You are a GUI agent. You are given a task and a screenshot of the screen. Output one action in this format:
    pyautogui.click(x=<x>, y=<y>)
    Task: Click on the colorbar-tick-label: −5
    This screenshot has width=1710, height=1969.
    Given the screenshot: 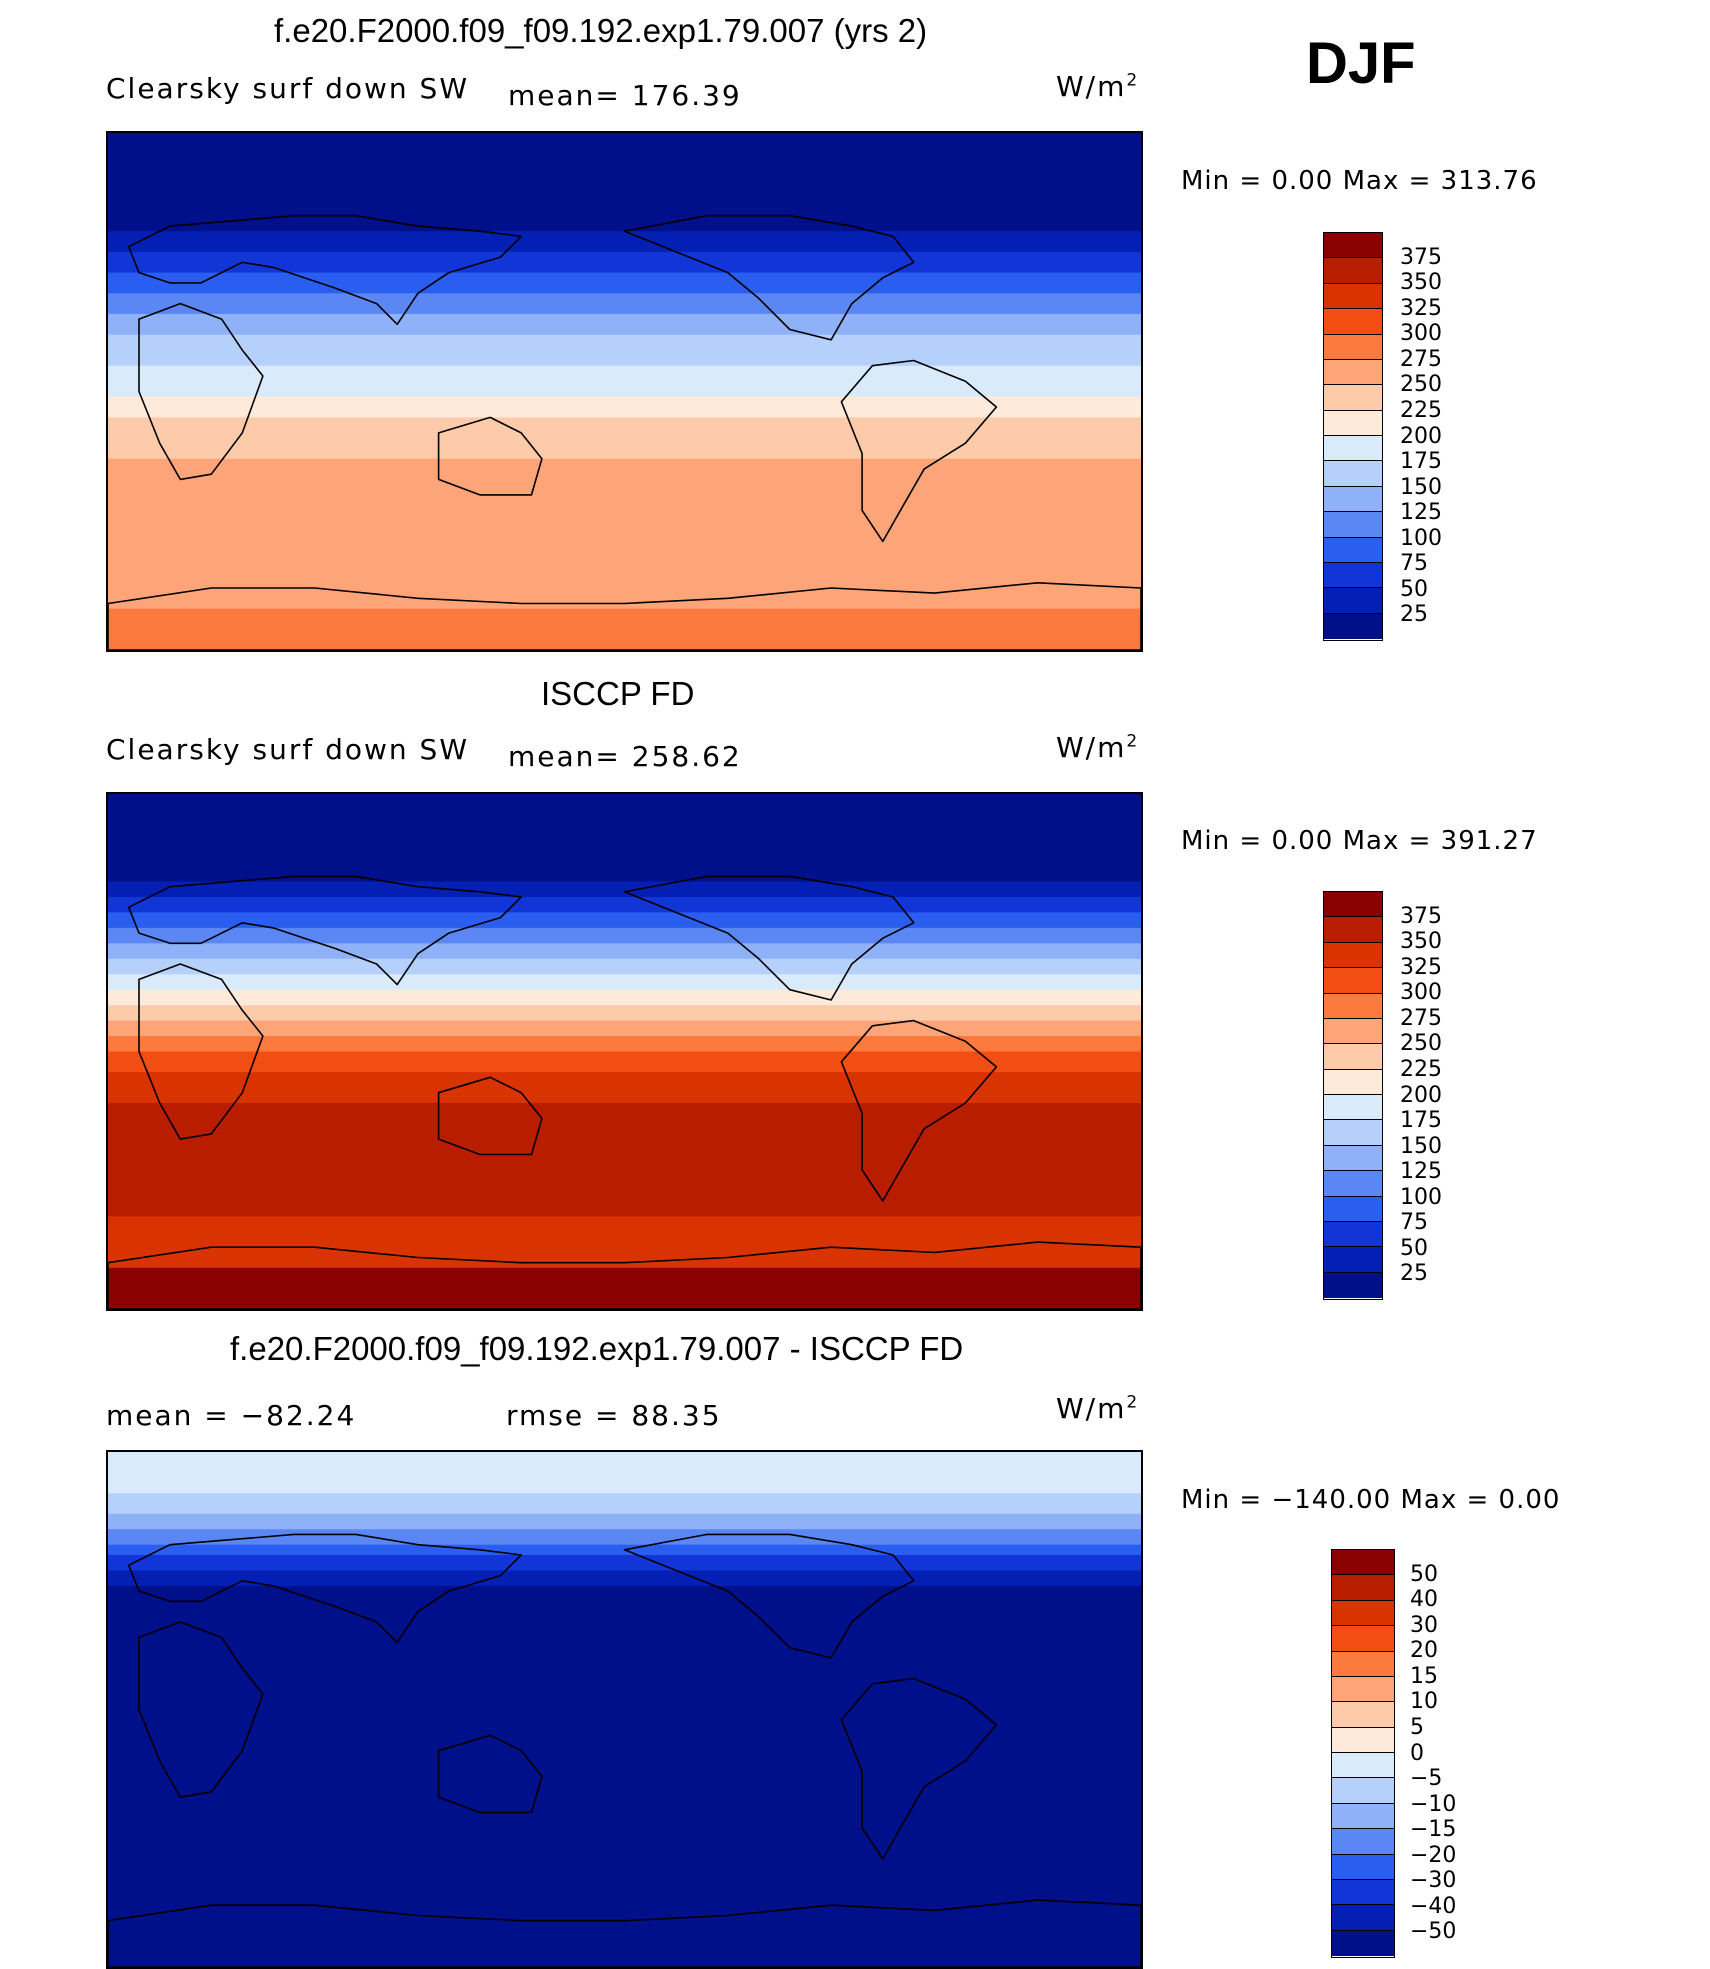 What is the action you would take?
    pyautogui.click(x=1426, y=1779)
    